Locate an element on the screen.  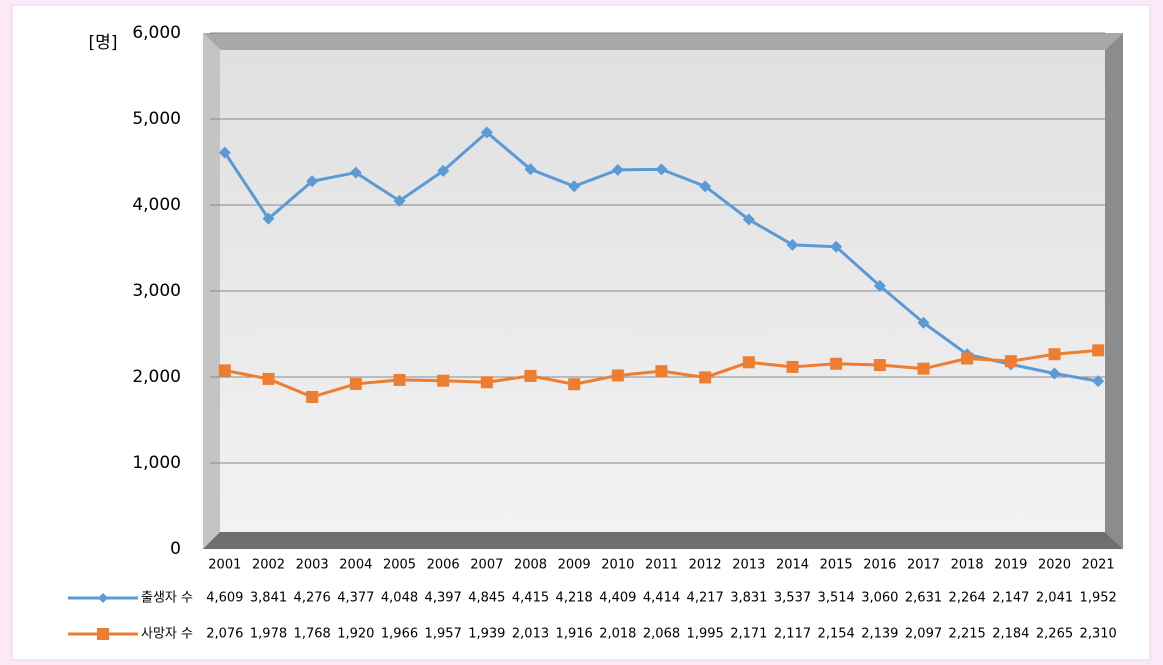
data-table-value: 4,397 is located at coordinates (443, 598).